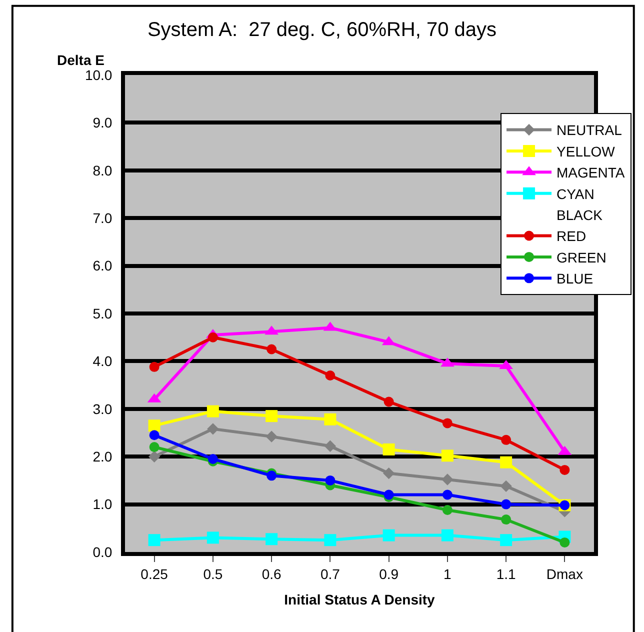 This screenshot has width=644, height=632. Describe the element at coordinates (322, 30) in the screenshot. I see `chart-title: System A: 27 deg. C, 60%RH, 70 days` at that location.